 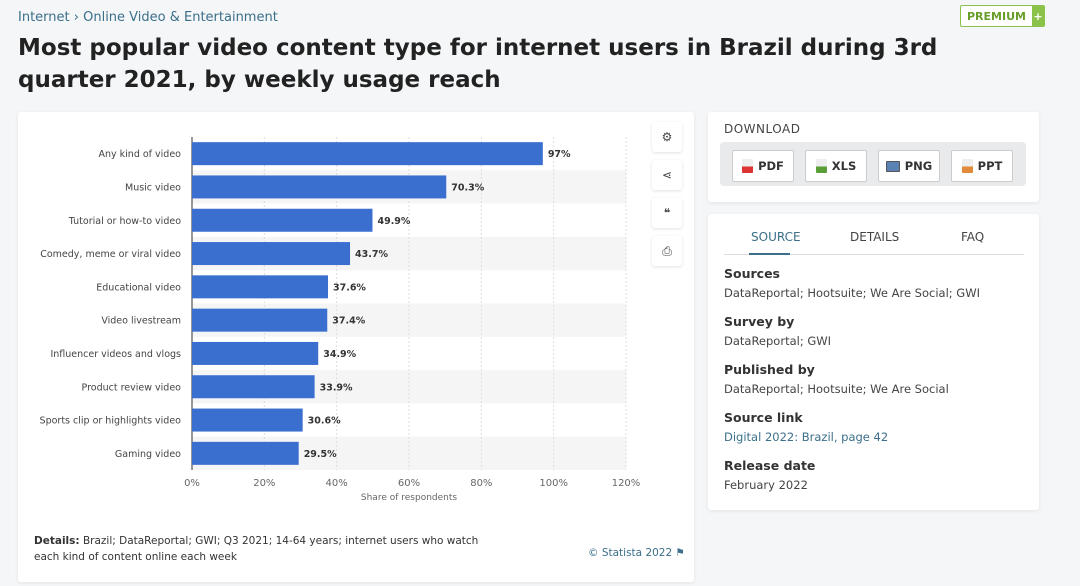 I want to click on premium-badge: PREMIUM +, so click(x=1002, y=16).